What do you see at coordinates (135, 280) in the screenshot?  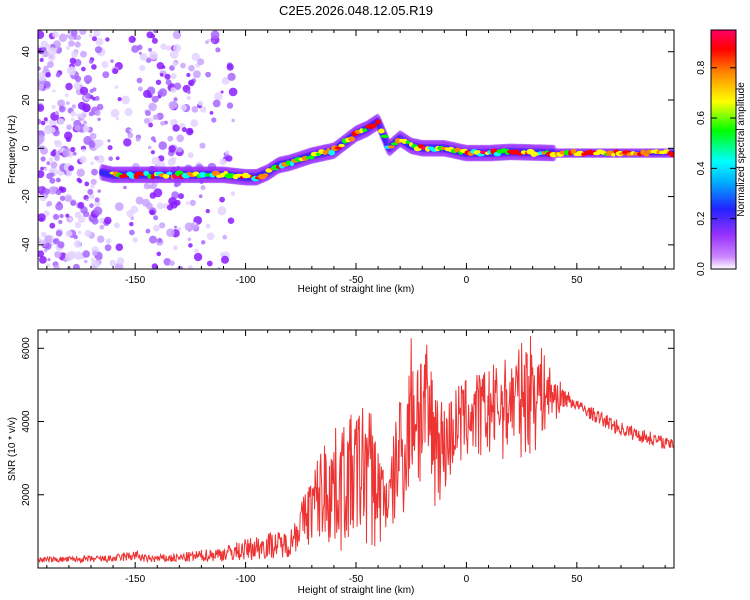 I see `spec-xtick-label: -150` at bounding box center [135, 280].